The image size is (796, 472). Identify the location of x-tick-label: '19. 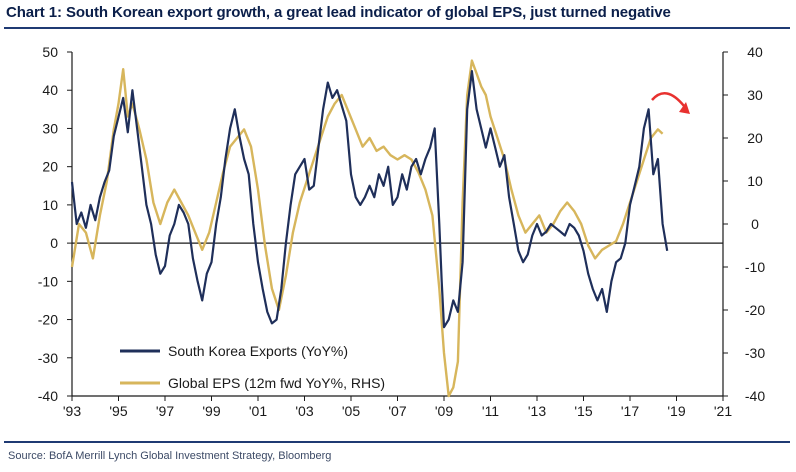
(676, 411).